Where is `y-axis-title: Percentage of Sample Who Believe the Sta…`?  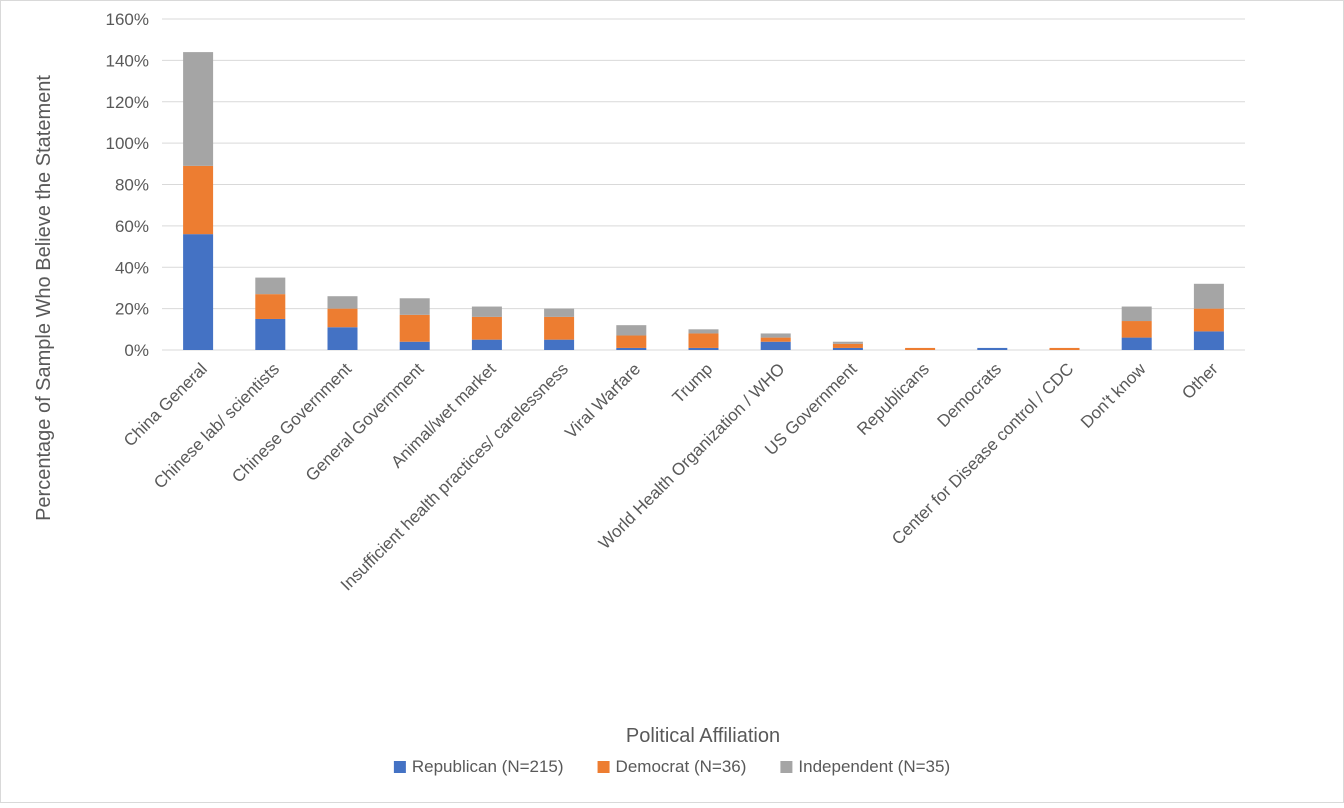 y-axis-title: Percentage of Sample Who Believe the Sta… is located at coordinates (44, 298).